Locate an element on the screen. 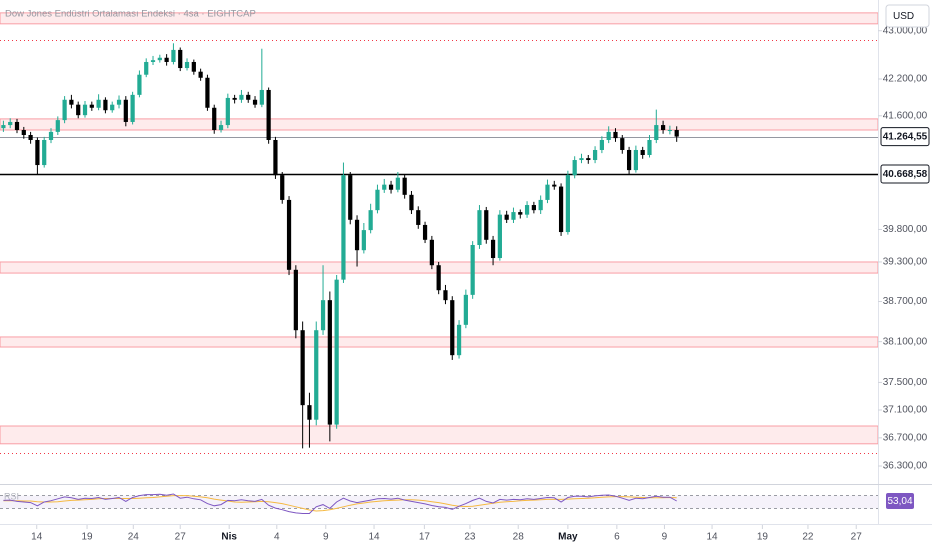 The height and width of the screenshot is (550, 932). zone is located at coordinates (439, 342).